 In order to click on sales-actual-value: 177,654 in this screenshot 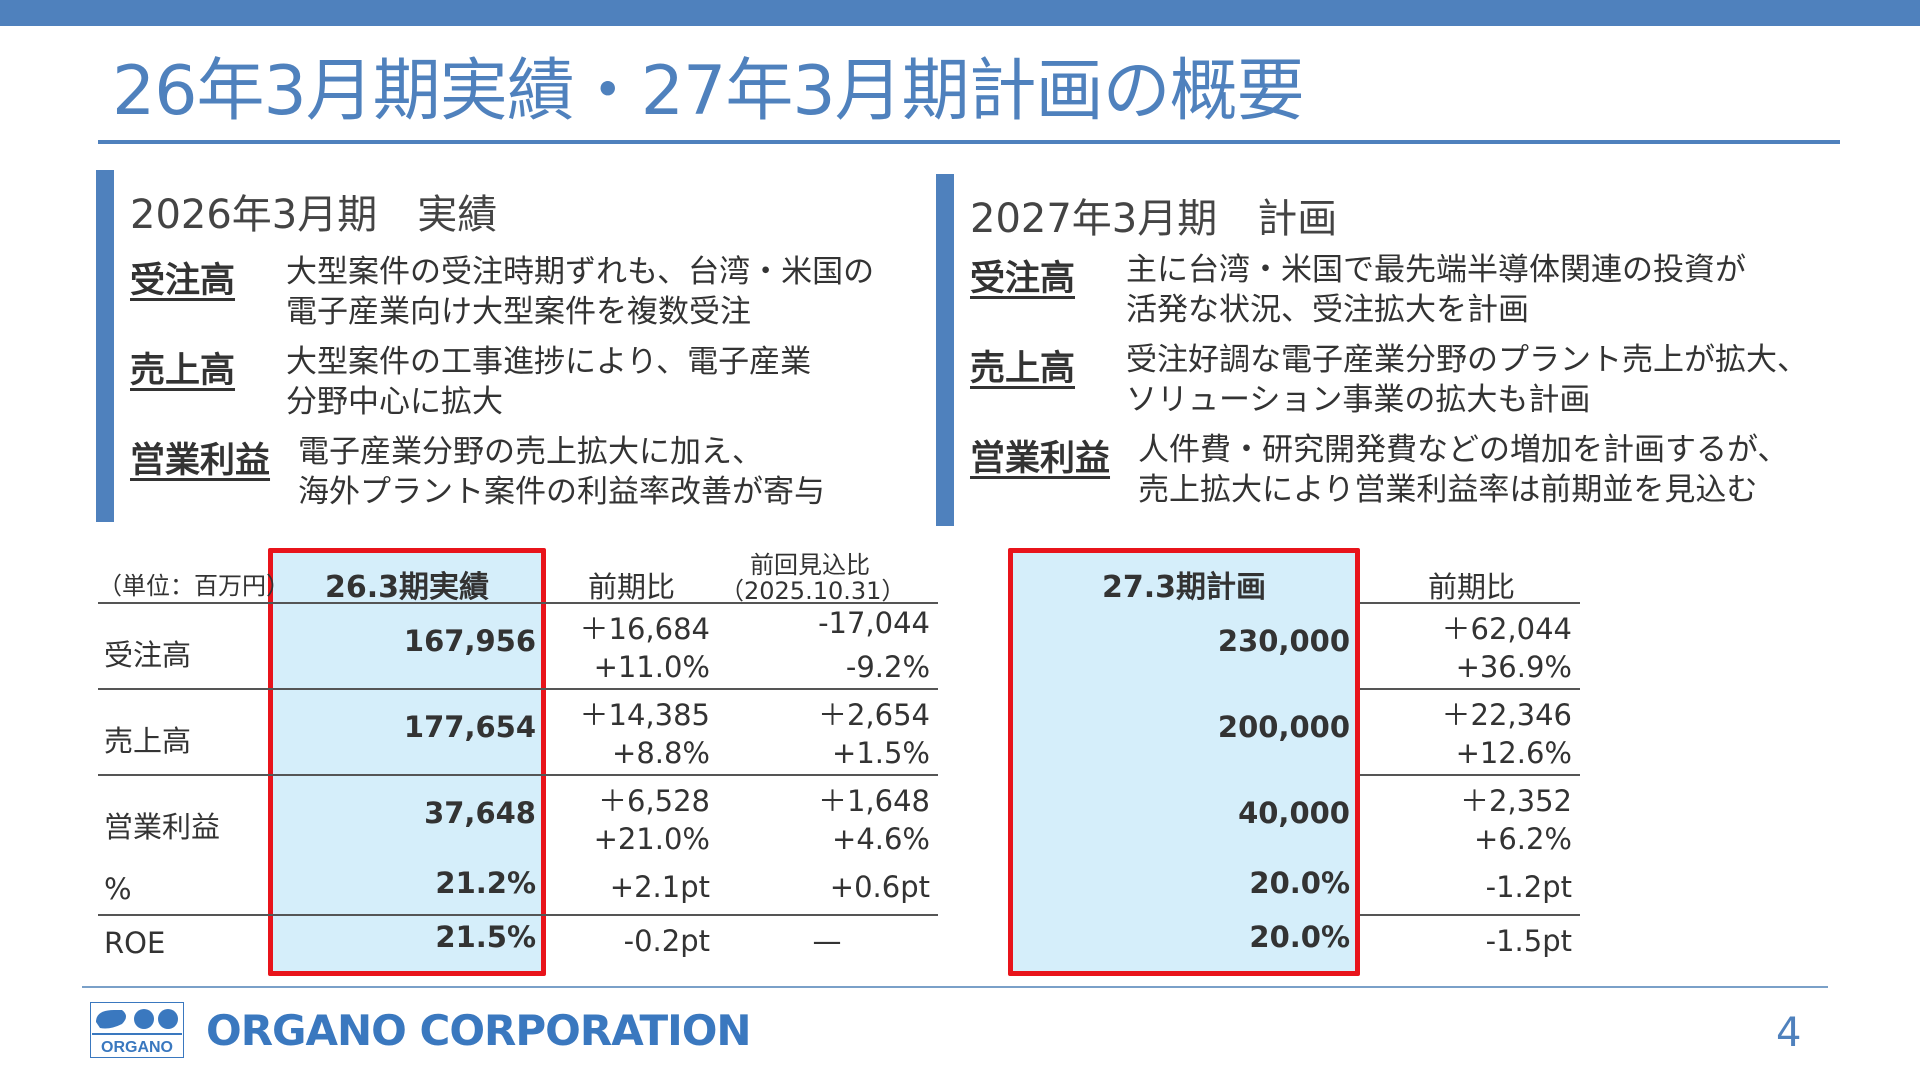, I will do `click(469, 727)`.